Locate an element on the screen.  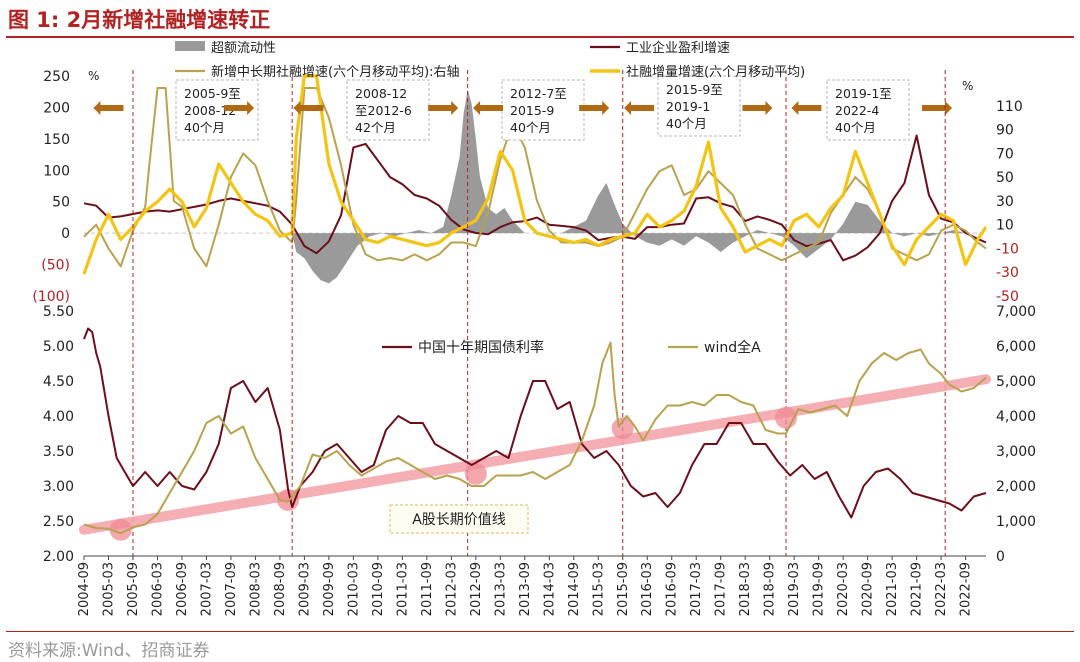
bottom-left-tick: 5.50 is located at coordinates (58, 312).